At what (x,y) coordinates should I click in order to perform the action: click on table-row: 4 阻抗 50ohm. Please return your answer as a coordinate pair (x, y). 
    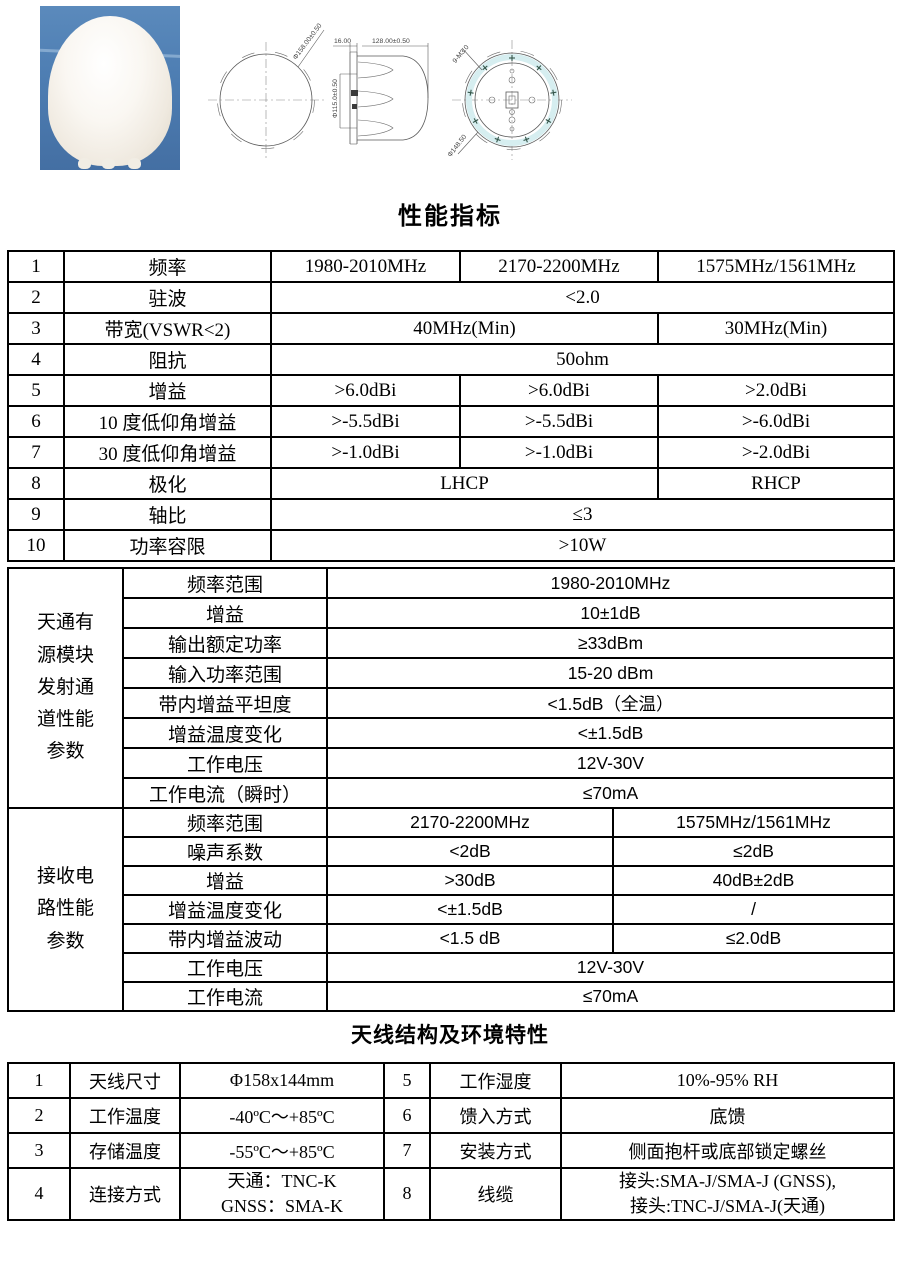
    Looking at the image, I should click on (451, 359).